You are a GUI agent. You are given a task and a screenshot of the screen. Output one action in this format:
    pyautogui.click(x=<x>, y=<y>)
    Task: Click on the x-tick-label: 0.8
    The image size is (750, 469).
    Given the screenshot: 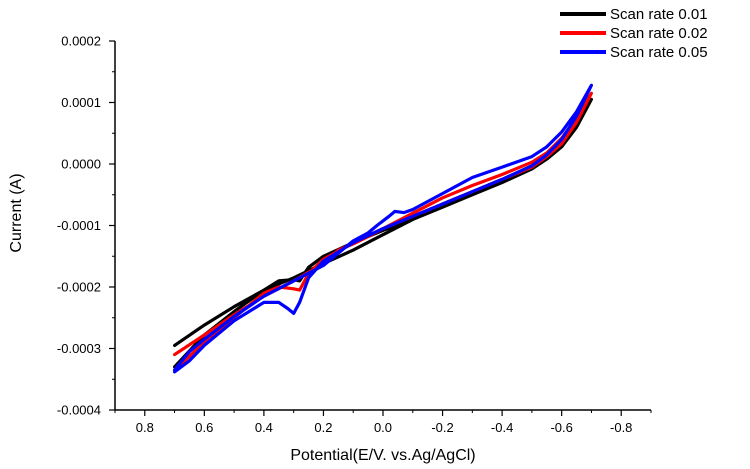 What is the action you would take?
    pyautogui.click(x=145, y=427)
    